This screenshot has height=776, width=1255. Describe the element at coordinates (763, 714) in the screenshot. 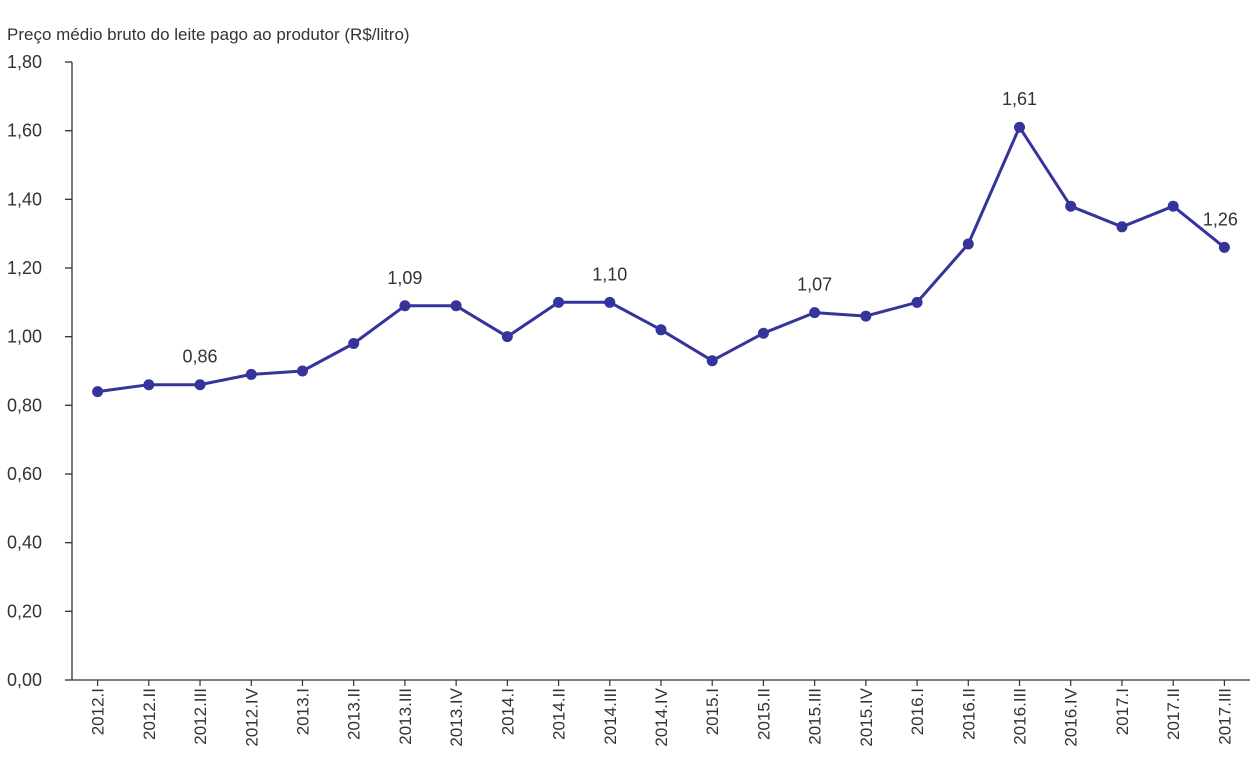

I see `x-tick-label: 2015.II` at that location.